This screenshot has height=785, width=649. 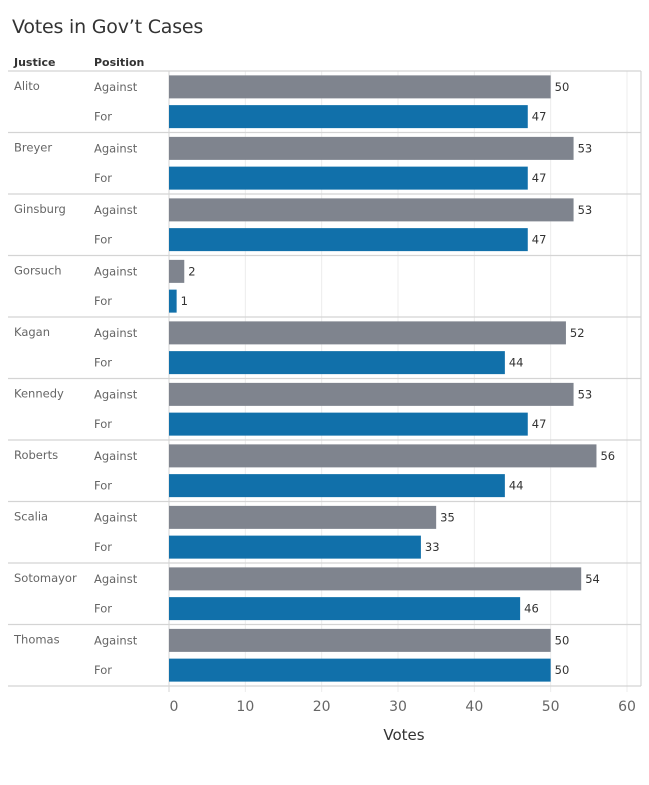 What do you see at coordinates (45, 578) in the screenshot?
I see `justice-label: Sotomayor` at bounding box center [45, 578].